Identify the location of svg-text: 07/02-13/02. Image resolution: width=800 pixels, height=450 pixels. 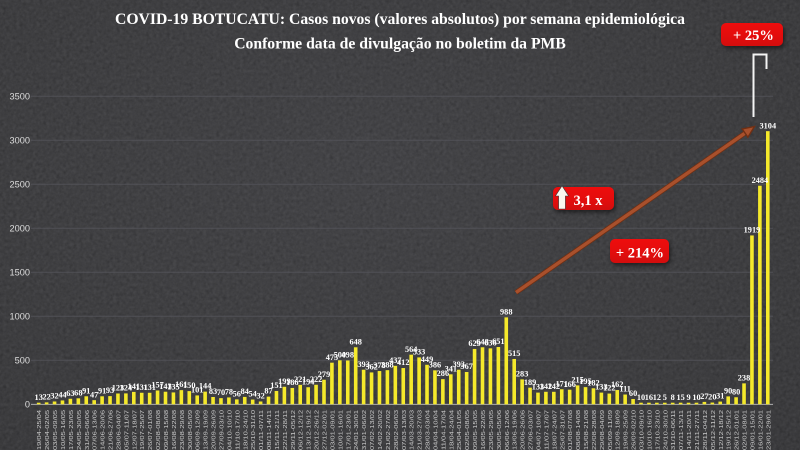
(373, 429).